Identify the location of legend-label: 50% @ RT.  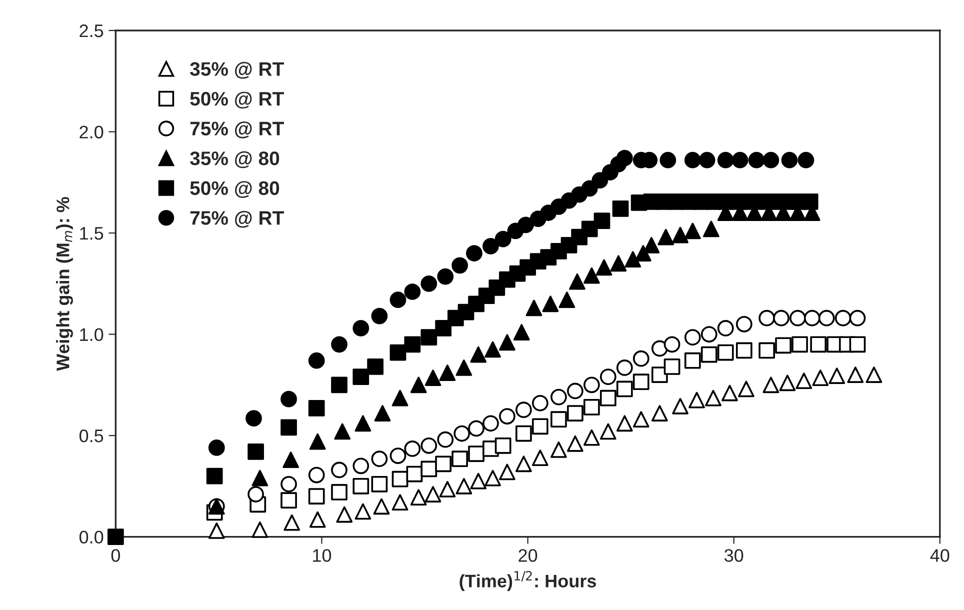
(237, 100).